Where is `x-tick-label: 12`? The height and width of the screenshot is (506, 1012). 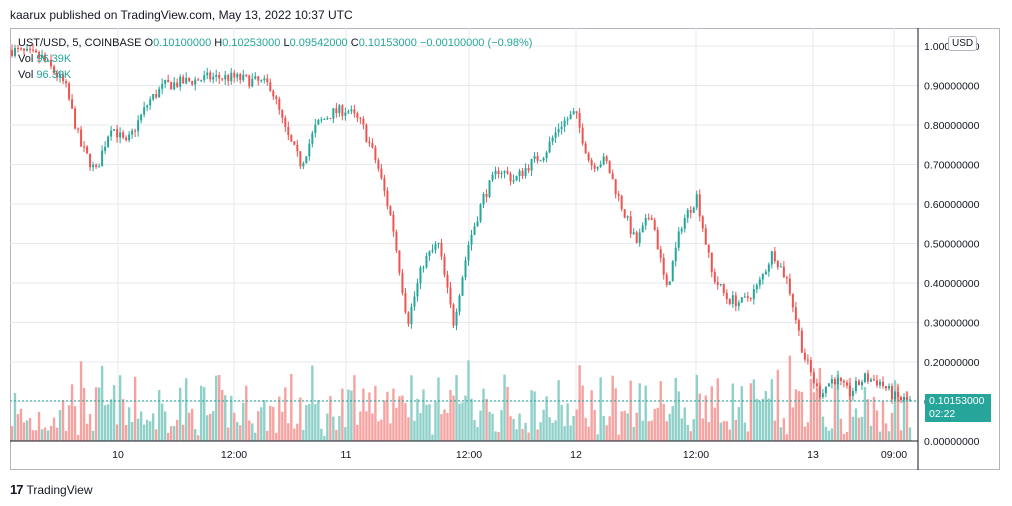
x-tick-label: 12 is located at coordinates (576, 455).